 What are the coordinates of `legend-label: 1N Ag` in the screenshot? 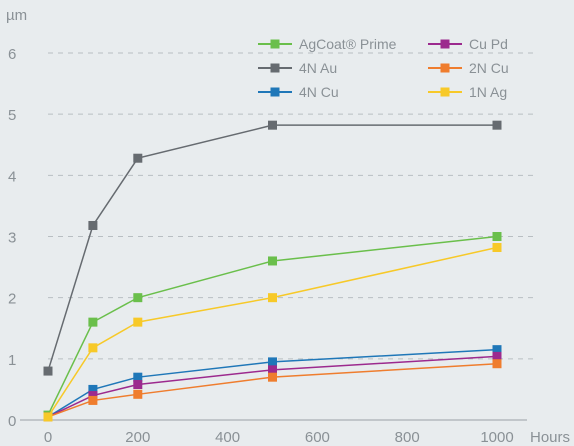 It's located at (488, 92).